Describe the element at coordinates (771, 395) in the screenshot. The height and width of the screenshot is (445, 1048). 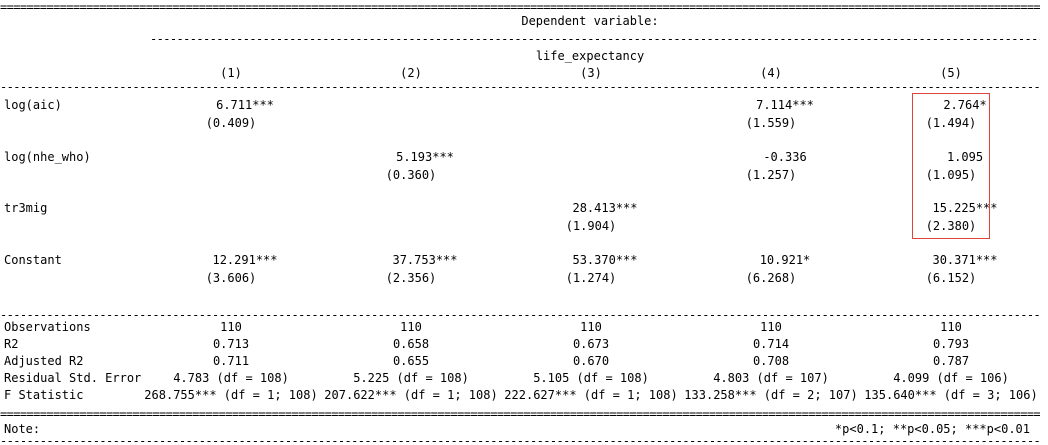
I see `stat-value: 133.258*** (df = 2; 107)` at that location.